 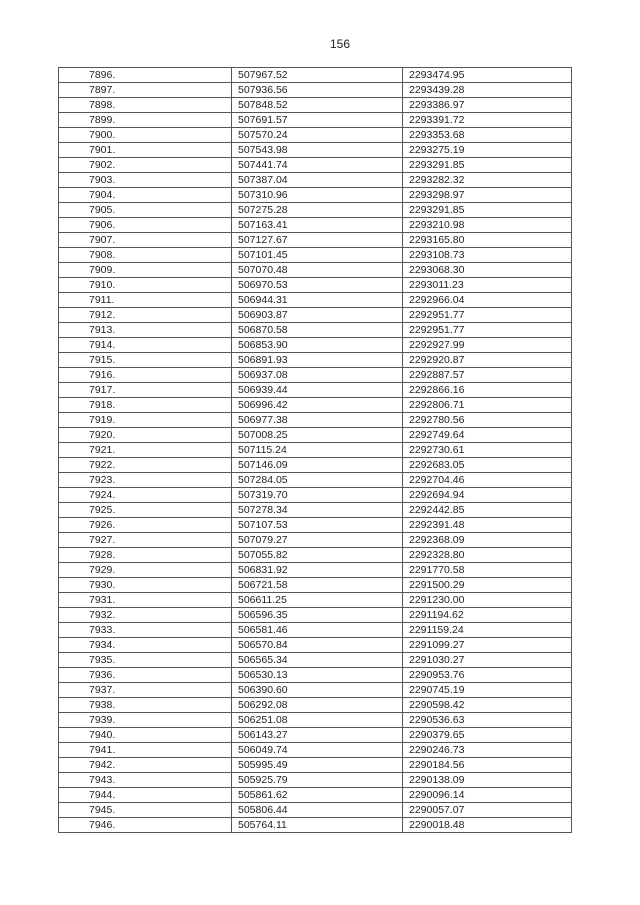 I want to click on y-coordinate-cell: 2293108.73, so click(x=487, y=255).